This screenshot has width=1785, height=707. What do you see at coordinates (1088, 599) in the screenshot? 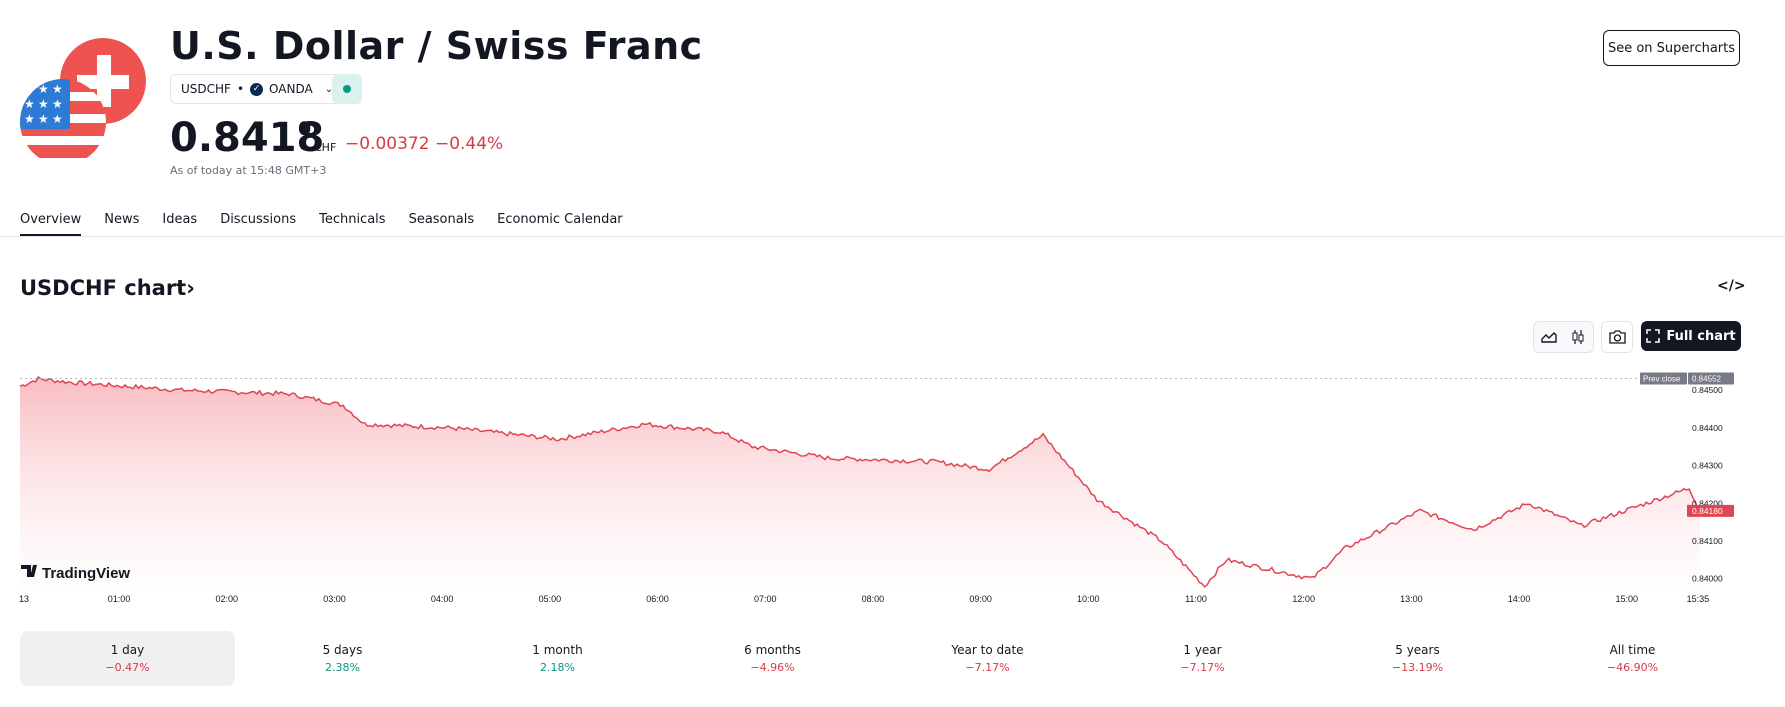
I see `x-tick-label: 10:00` at bounding box center [1088, 599].